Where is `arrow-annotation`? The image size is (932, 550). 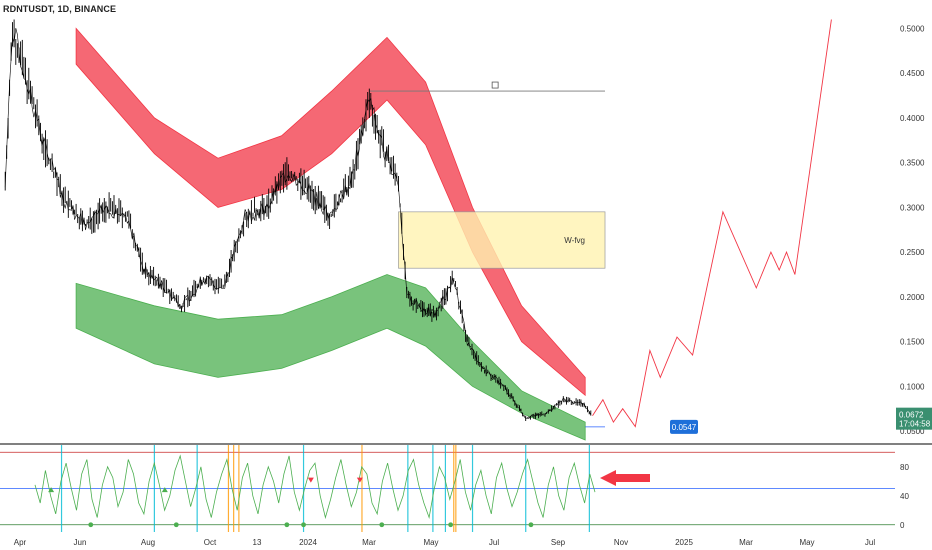 arrow-annotation is located at coordinates (625, 478).